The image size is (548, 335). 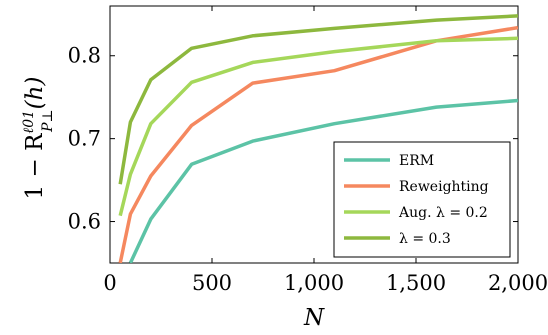 I want to click on legend: ERM Reweighting Aug. λ = 0.2 λ = 0.3, so click(x=422, y=199).